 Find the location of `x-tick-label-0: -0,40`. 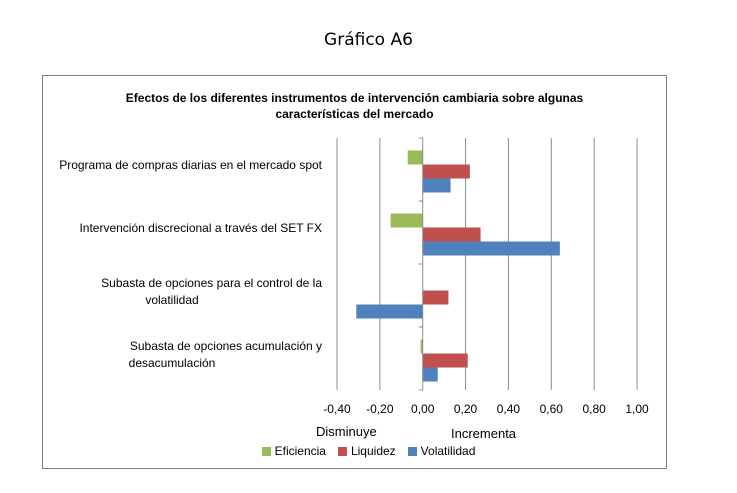

x-tick-label-0: -0,40 is located at coordinates (337, 409).